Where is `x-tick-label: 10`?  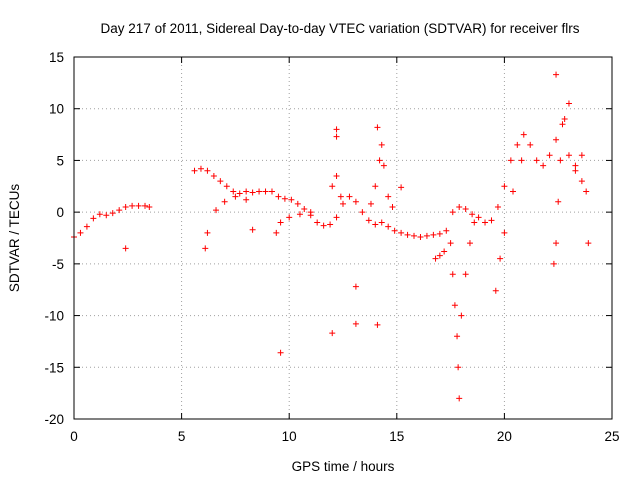 x-tick-label: 10 is located at coordinates (289, 436).